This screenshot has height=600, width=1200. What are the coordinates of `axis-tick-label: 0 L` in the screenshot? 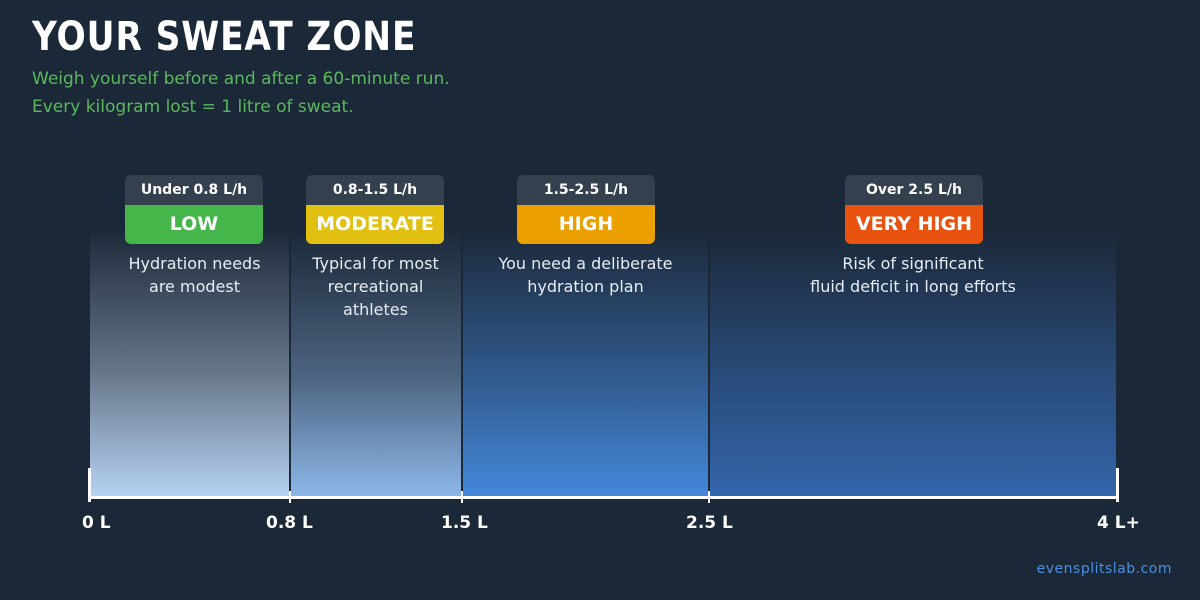 It's located at (96, 523).